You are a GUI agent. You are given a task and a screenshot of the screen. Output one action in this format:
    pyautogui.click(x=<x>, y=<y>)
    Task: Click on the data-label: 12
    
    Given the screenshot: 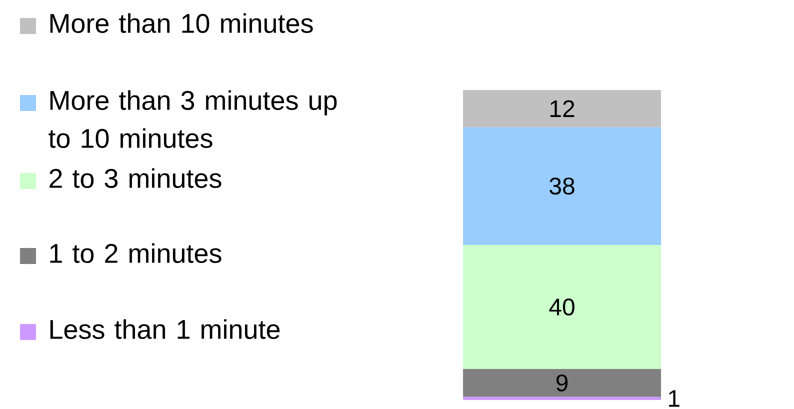 What is the action you would take?
    pyautogui.click(x=562, y=108)
    